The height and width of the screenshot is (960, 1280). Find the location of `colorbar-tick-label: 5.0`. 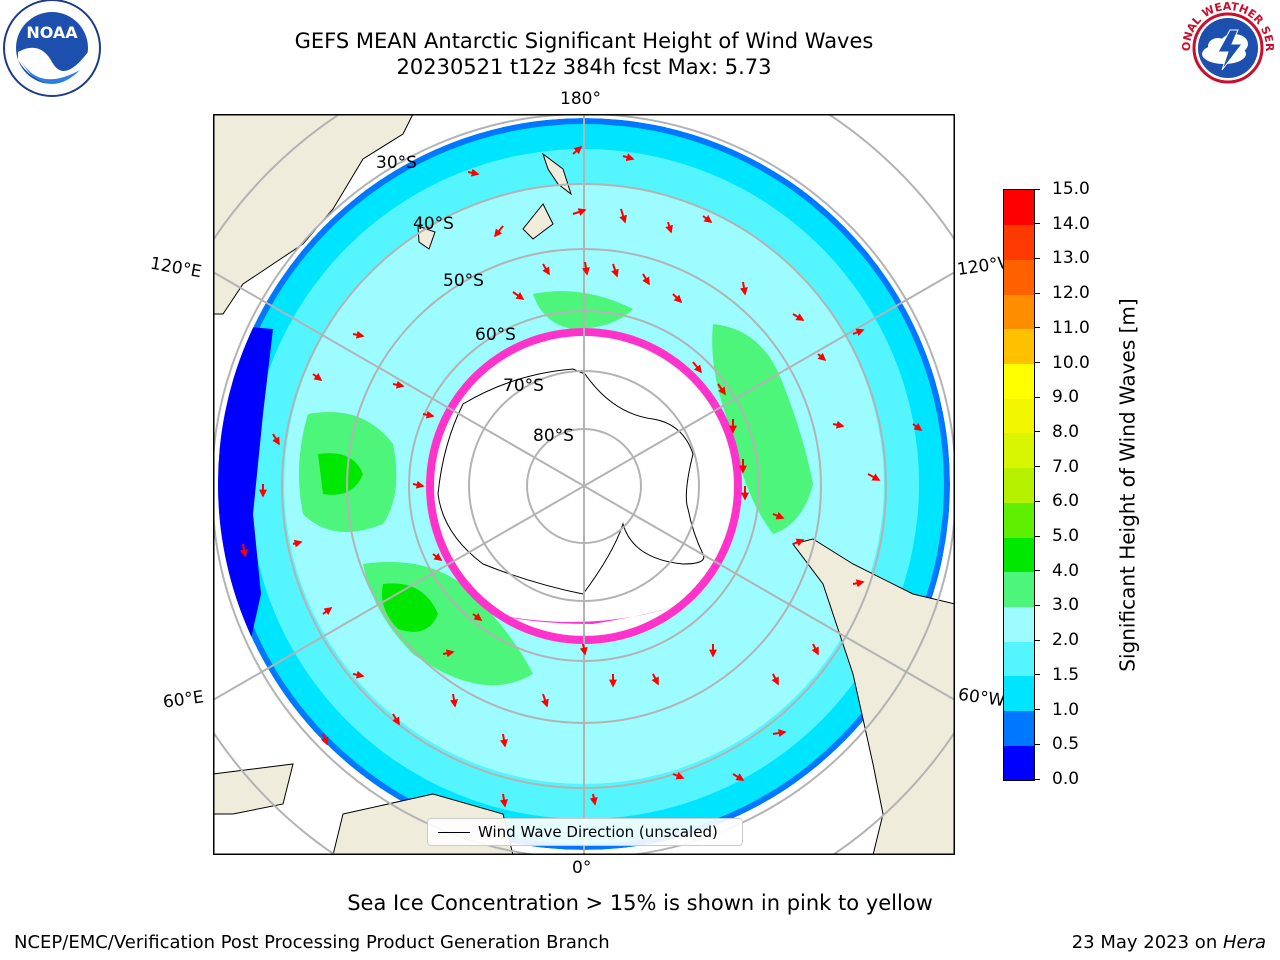

colorbar-tick-label: 5.0 is located at coordinates (1066, 536).